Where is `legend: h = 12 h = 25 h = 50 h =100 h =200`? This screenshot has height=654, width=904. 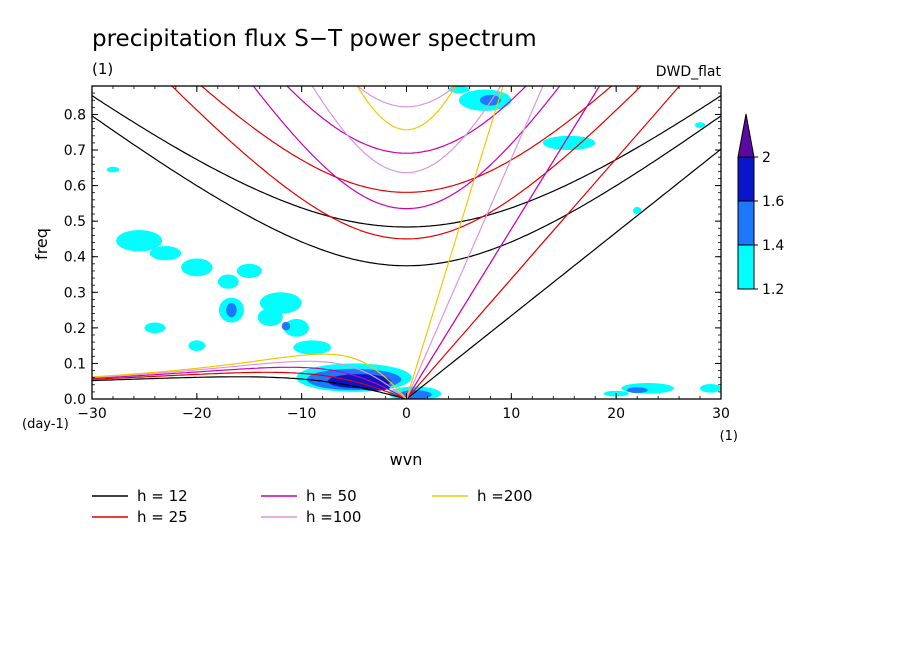
legend: h = 12 h = 25 h = 50 h =100 h =200 is located at coordinates (312, 506).